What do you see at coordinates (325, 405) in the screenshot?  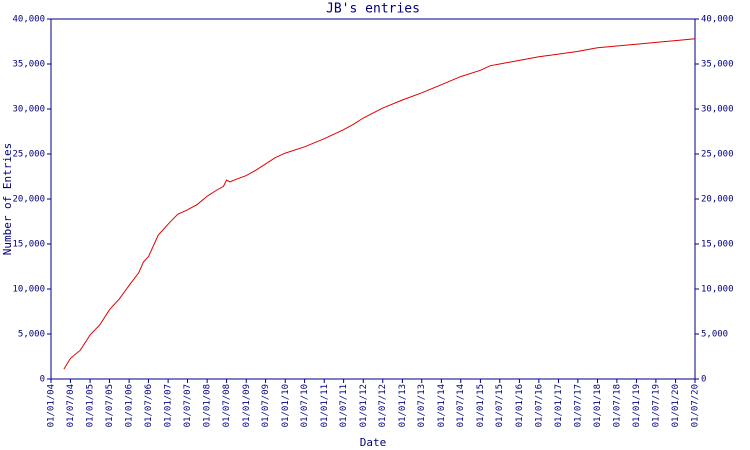 I see `x-tick-label: 01/01/11` at bounding box center [325, 405].